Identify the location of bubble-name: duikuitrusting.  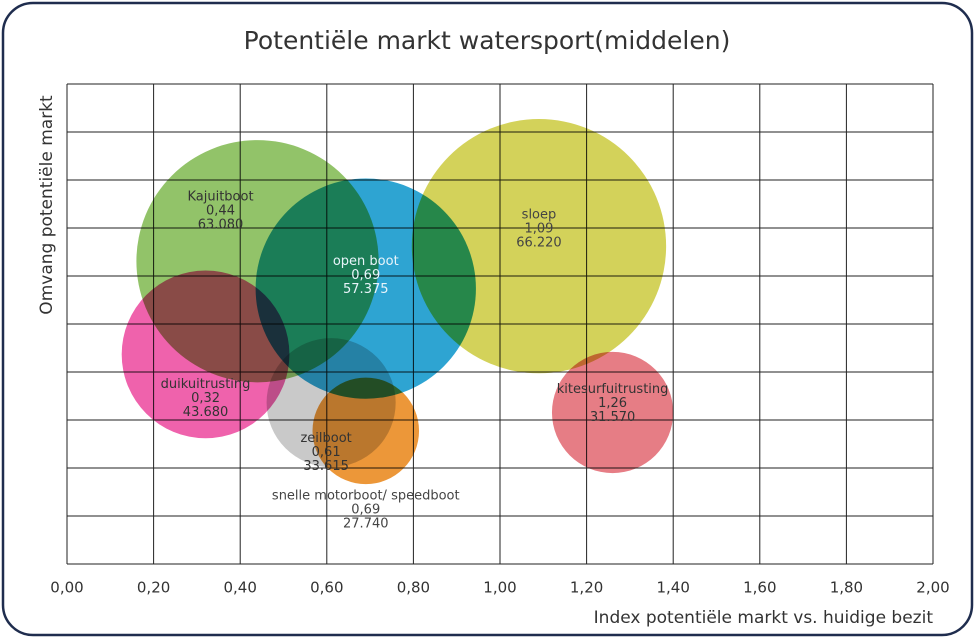
(206, 384).